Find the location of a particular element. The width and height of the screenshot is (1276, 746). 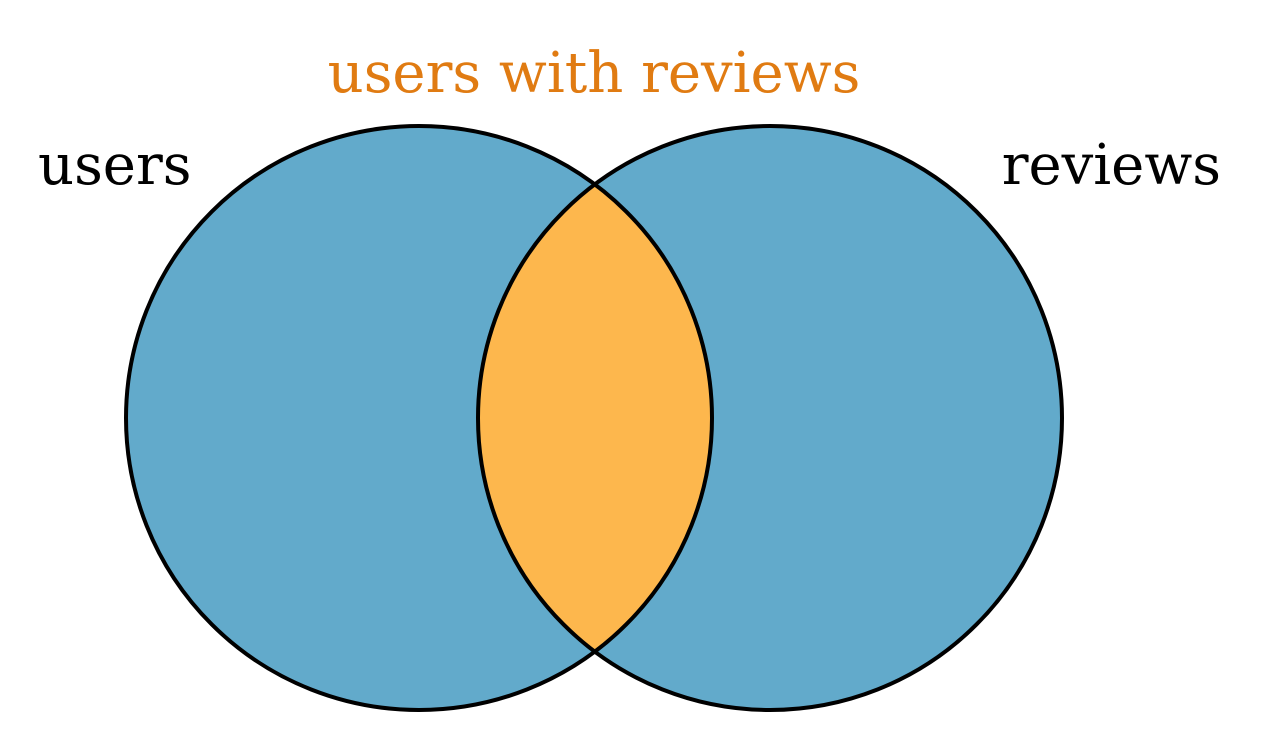

intersection-label: users with reviews is located at coordinates (594, 73).